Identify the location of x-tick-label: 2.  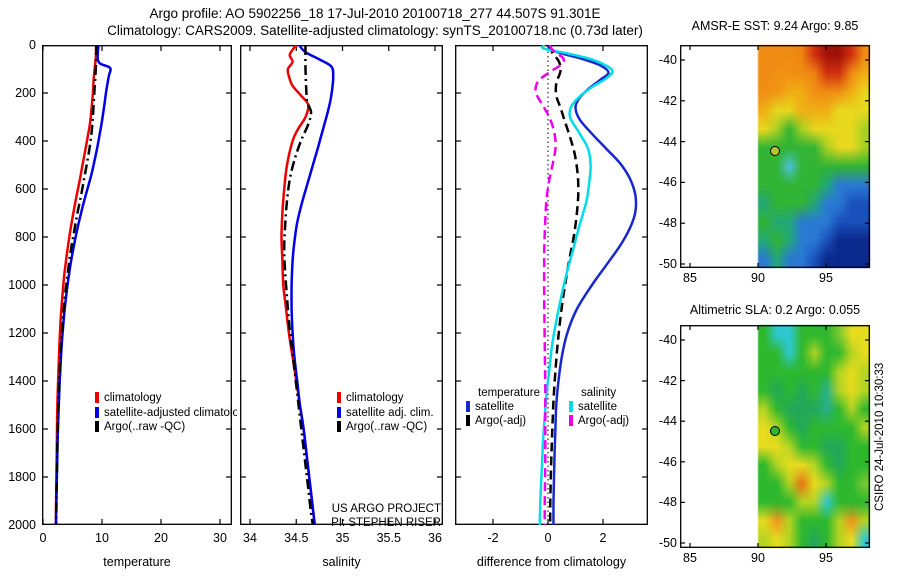
(603, 538).